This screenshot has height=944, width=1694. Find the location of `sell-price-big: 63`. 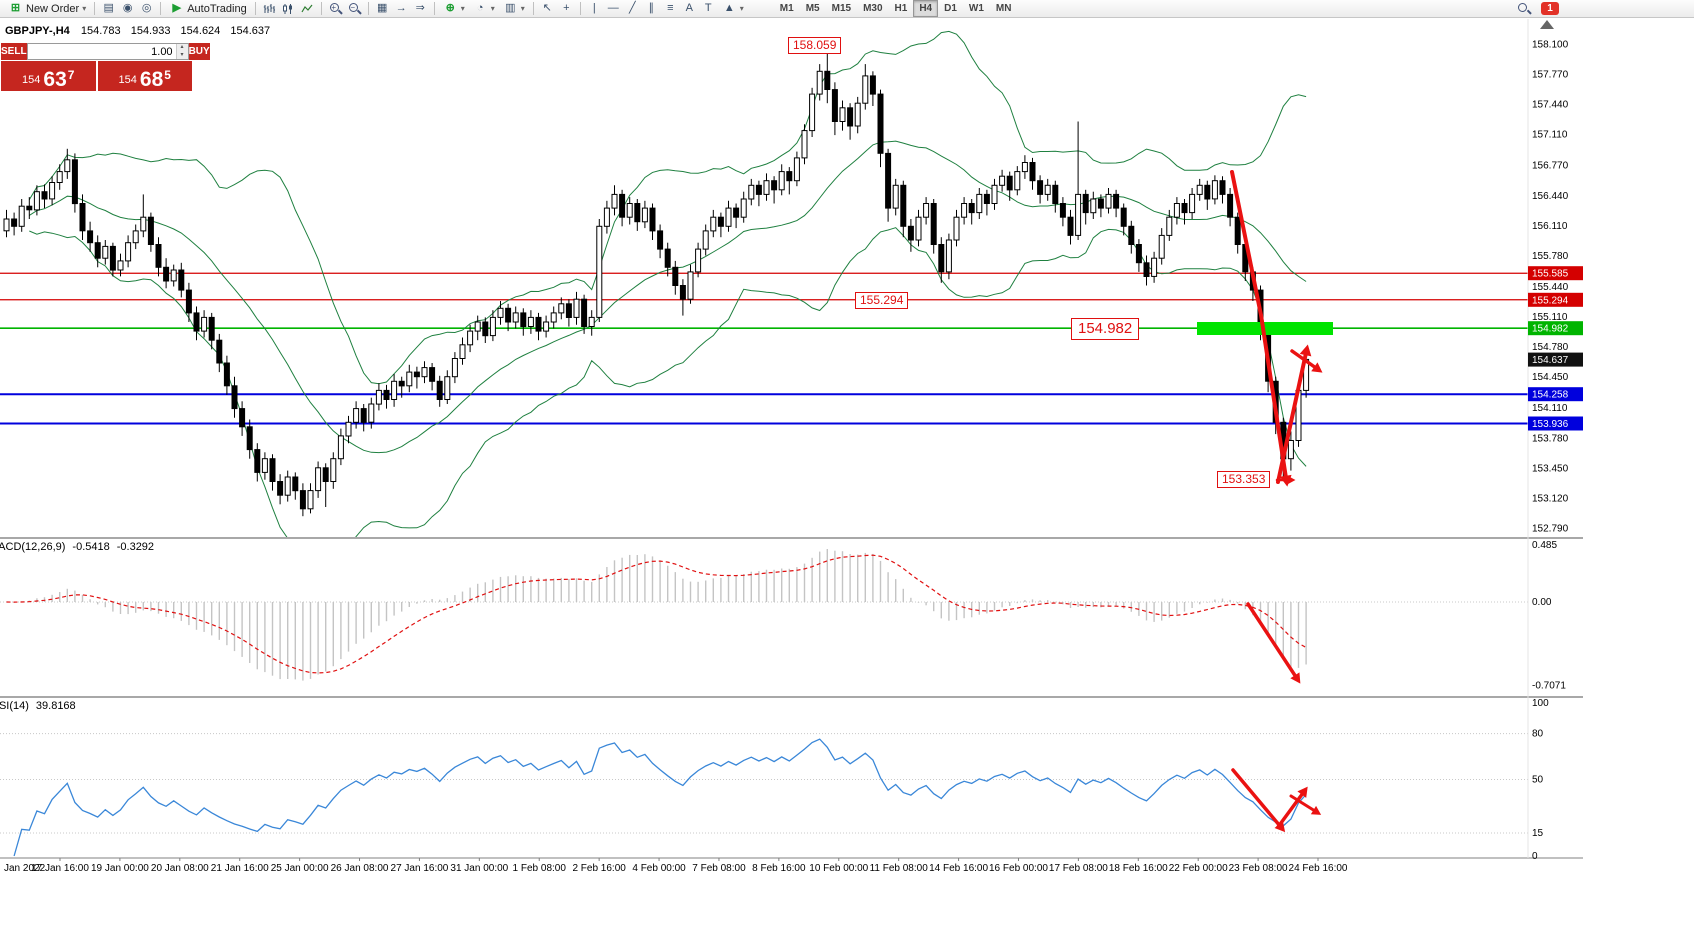

sell-price-big: 63 is located at coordinates (55, 79).